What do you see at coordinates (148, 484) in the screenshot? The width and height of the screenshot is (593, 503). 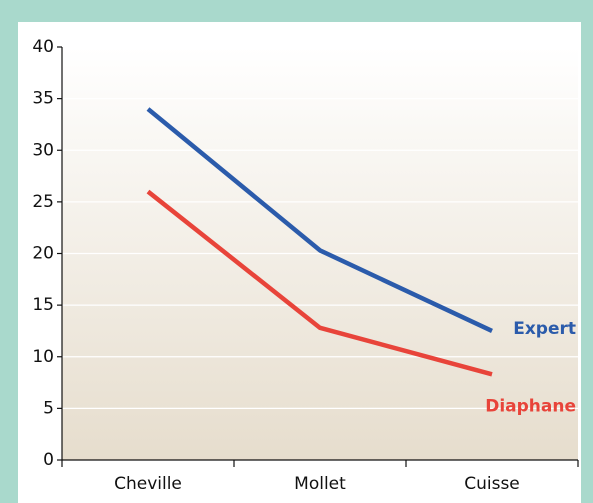 I see `x-tick-label: Cheville` at bounding box center [148, 484].